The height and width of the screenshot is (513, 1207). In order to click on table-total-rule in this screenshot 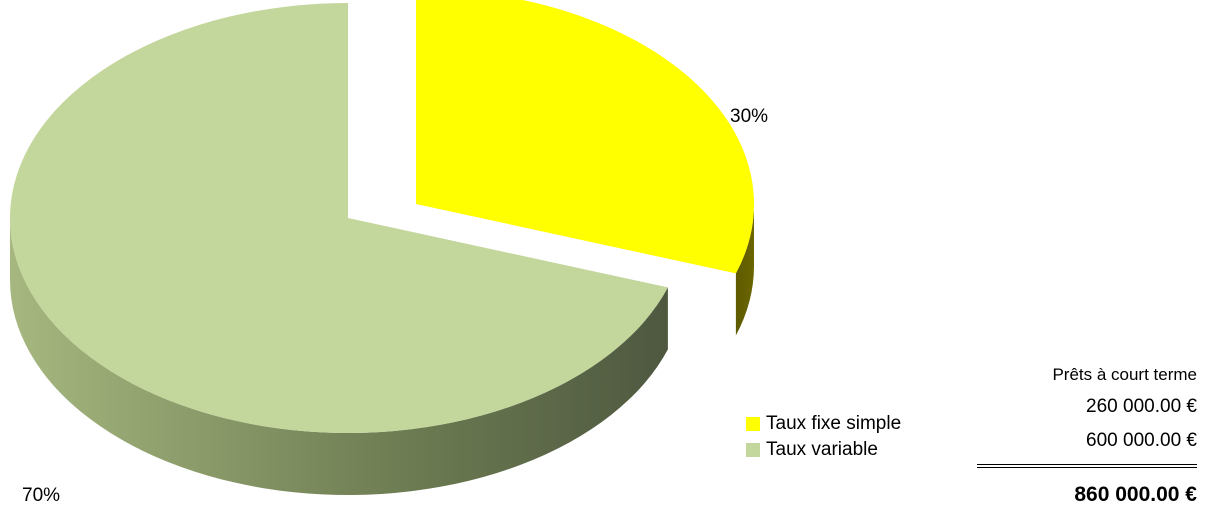, I will do `click(1087, 466)`.